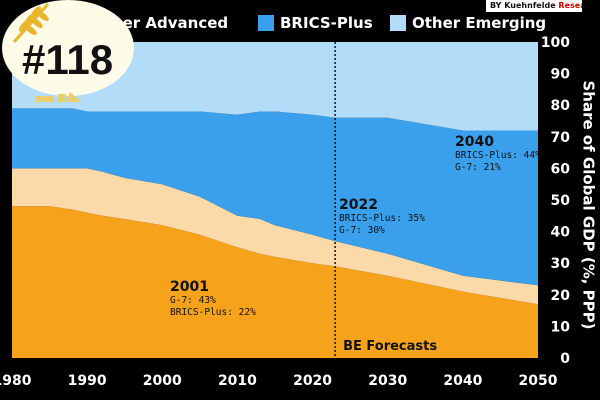 The image size is (600, 400). What do you see at coordinates (561, 169) in the screenshot?
I see `y-tick-label: 60` at bounding box center [561, 169].